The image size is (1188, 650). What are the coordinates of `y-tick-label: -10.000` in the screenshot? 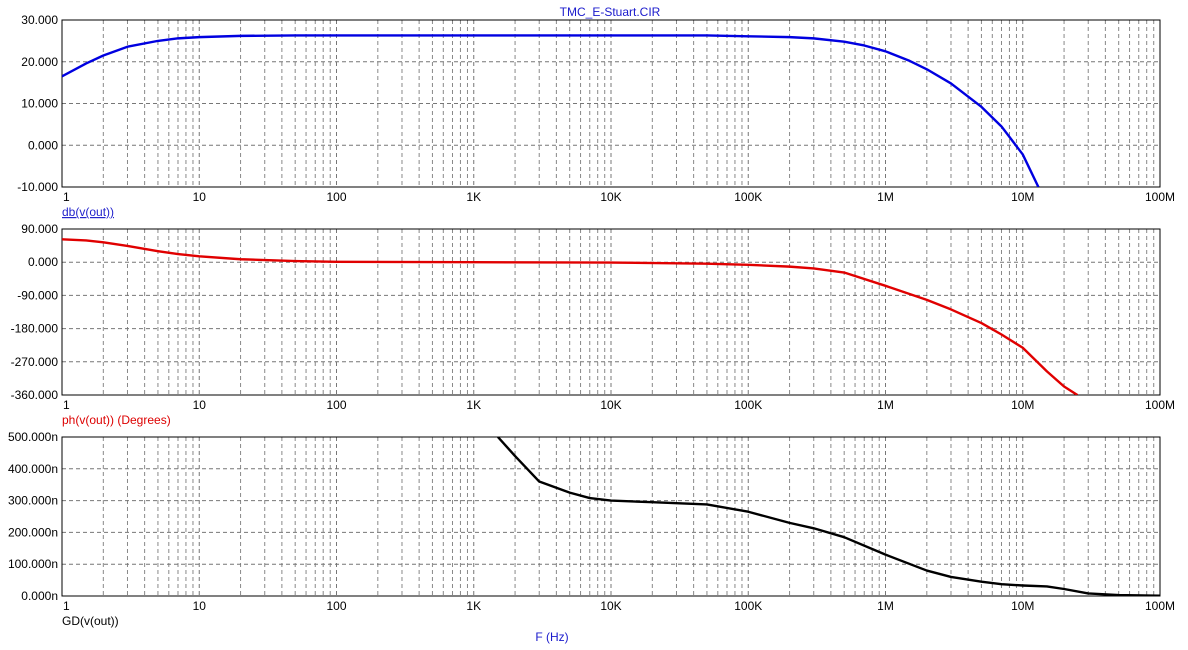 It's located at (37, 187).